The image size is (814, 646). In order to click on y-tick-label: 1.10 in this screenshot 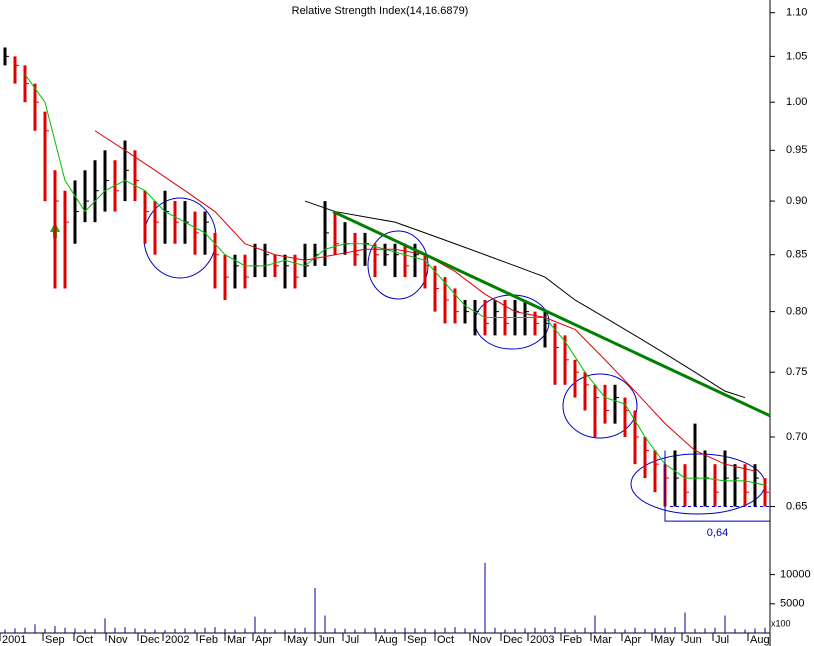, I will do `click(796, 13)`.